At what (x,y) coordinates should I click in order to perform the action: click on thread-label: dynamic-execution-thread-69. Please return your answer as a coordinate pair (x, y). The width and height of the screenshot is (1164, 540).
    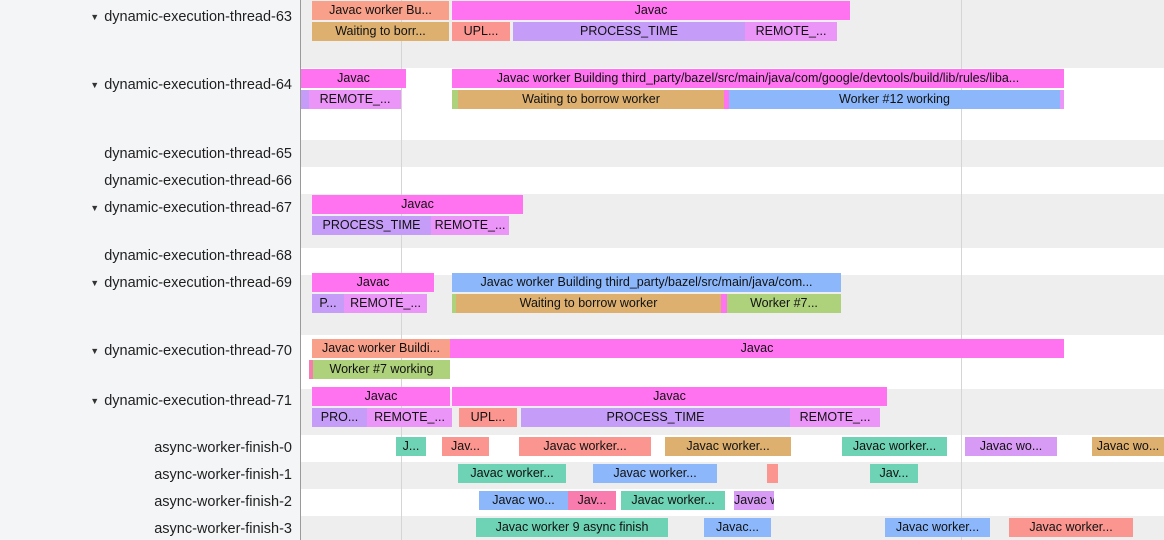
    Looking at the image, I should click on (198, 283).